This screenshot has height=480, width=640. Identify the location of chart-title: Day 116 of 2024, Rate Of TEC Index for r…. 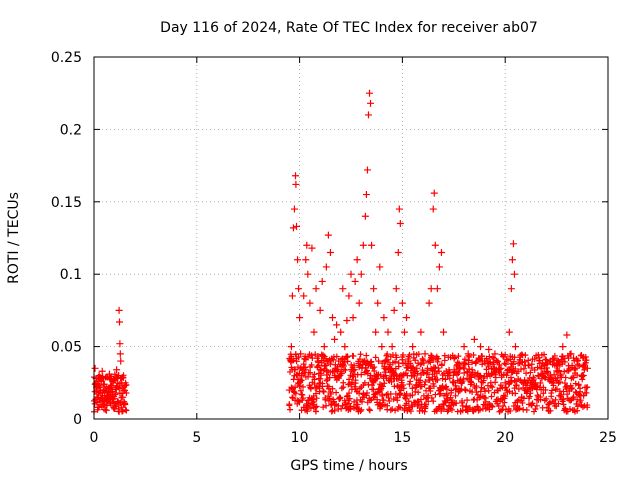
(349, 28).